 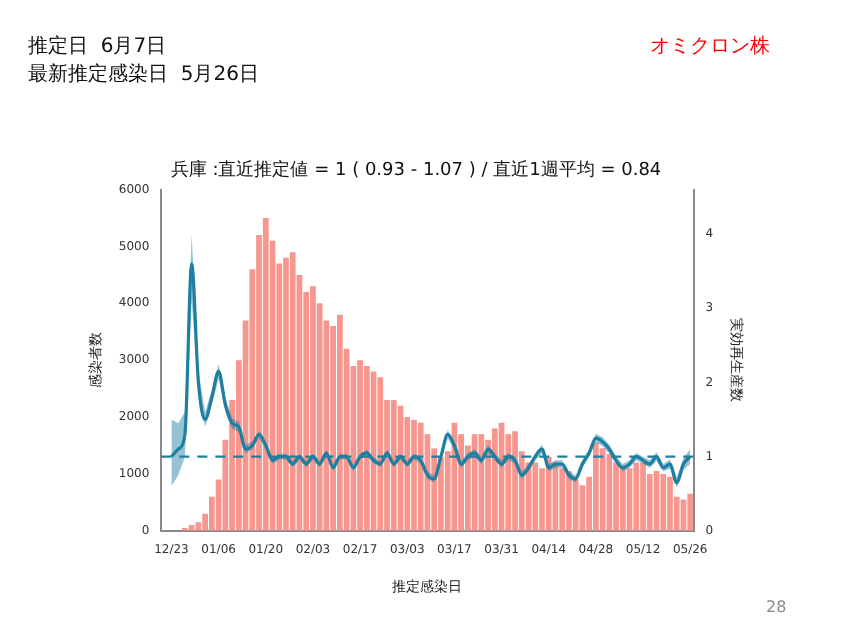 What do you see at coordinates (416, 170) in the screenshot?
I see `chart-title: 兵庫 :直近推定値 = 1 ( 0.93 - 1.07 ) / 直近1週平均 = 0.84` at bounding box center [416, 170].